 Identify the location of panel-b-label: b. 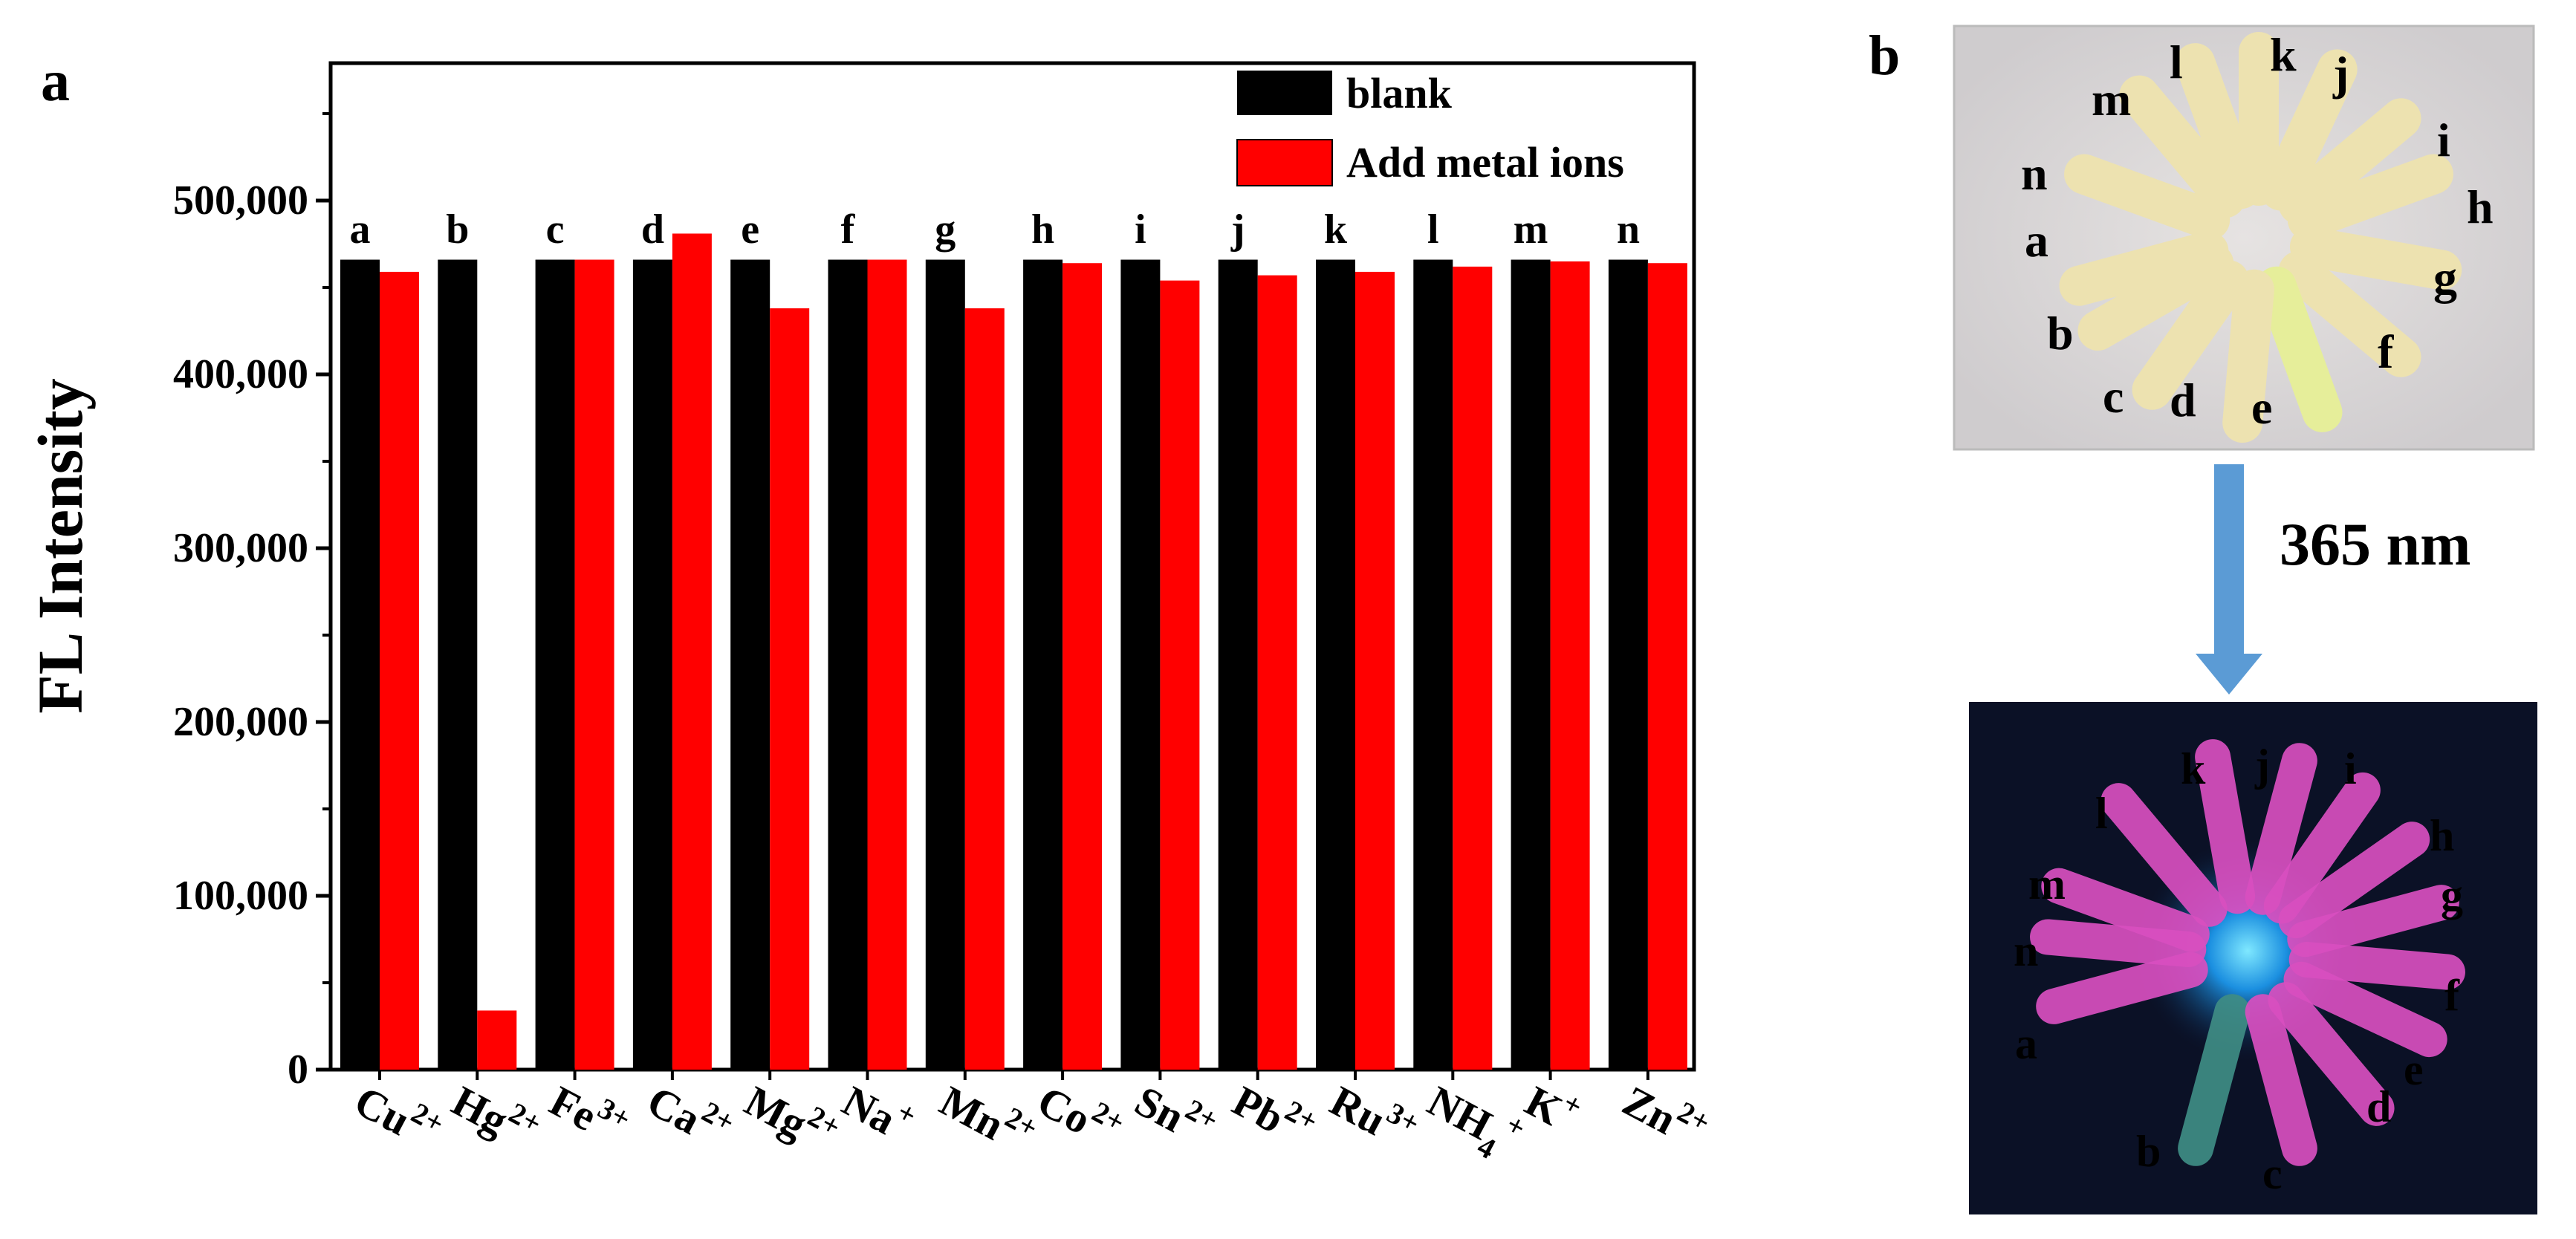
(1884, 56).